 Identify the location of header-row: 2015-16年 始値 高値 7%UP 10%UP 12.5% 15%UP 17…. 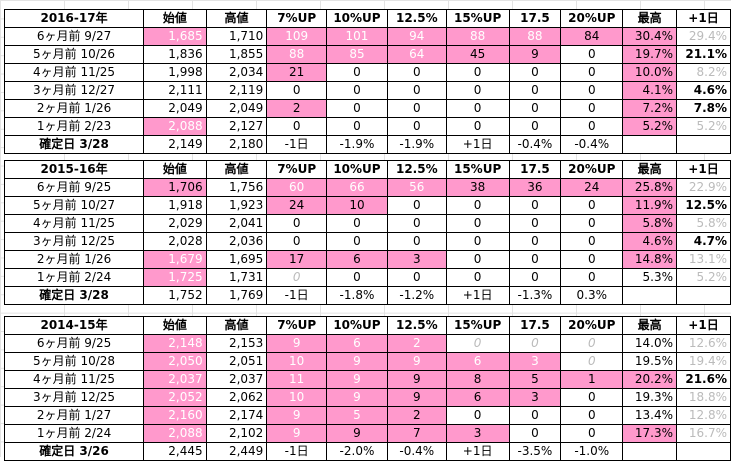
(367, 169).